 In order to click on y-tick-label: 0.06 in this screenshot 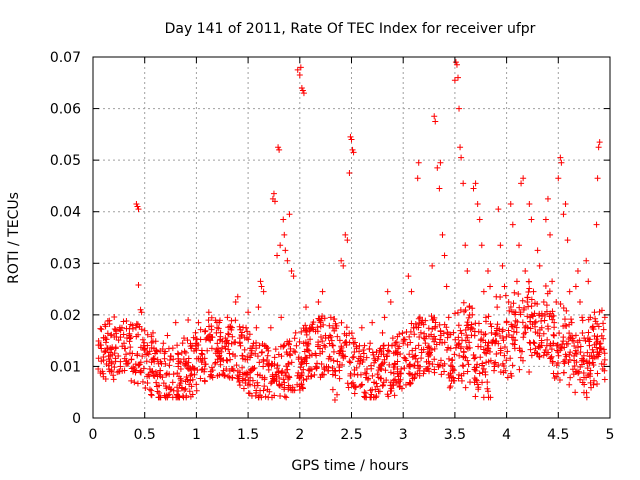, I will do `click(65, 110)`.